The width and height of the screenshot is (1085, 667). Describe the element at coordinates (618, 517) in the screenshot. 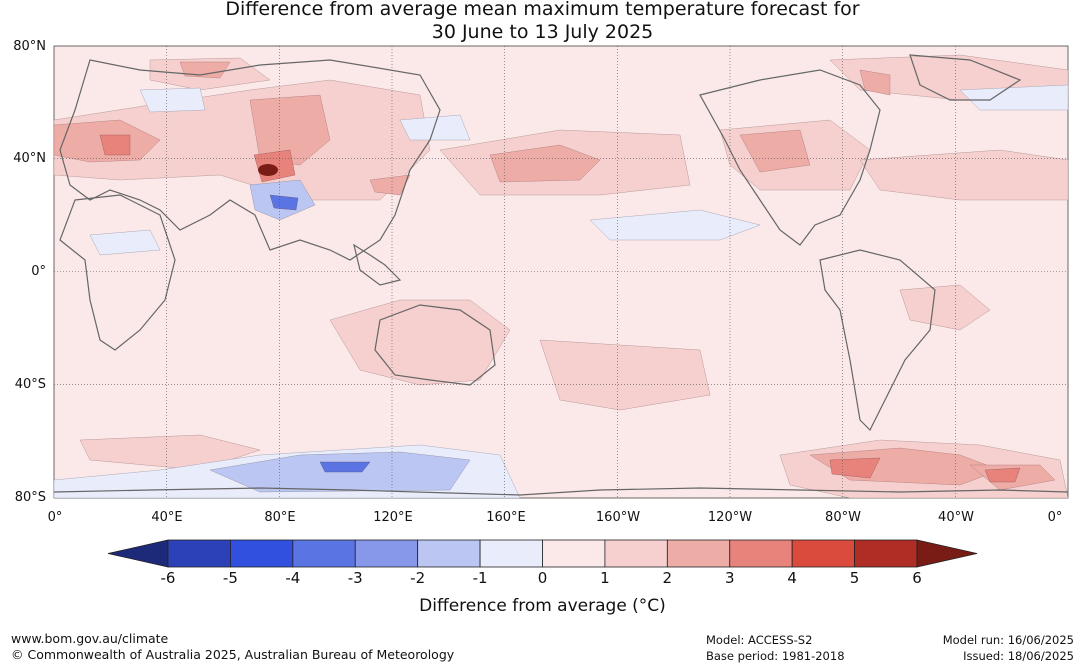

I see `lon-label-160w: 160°W` at that location.